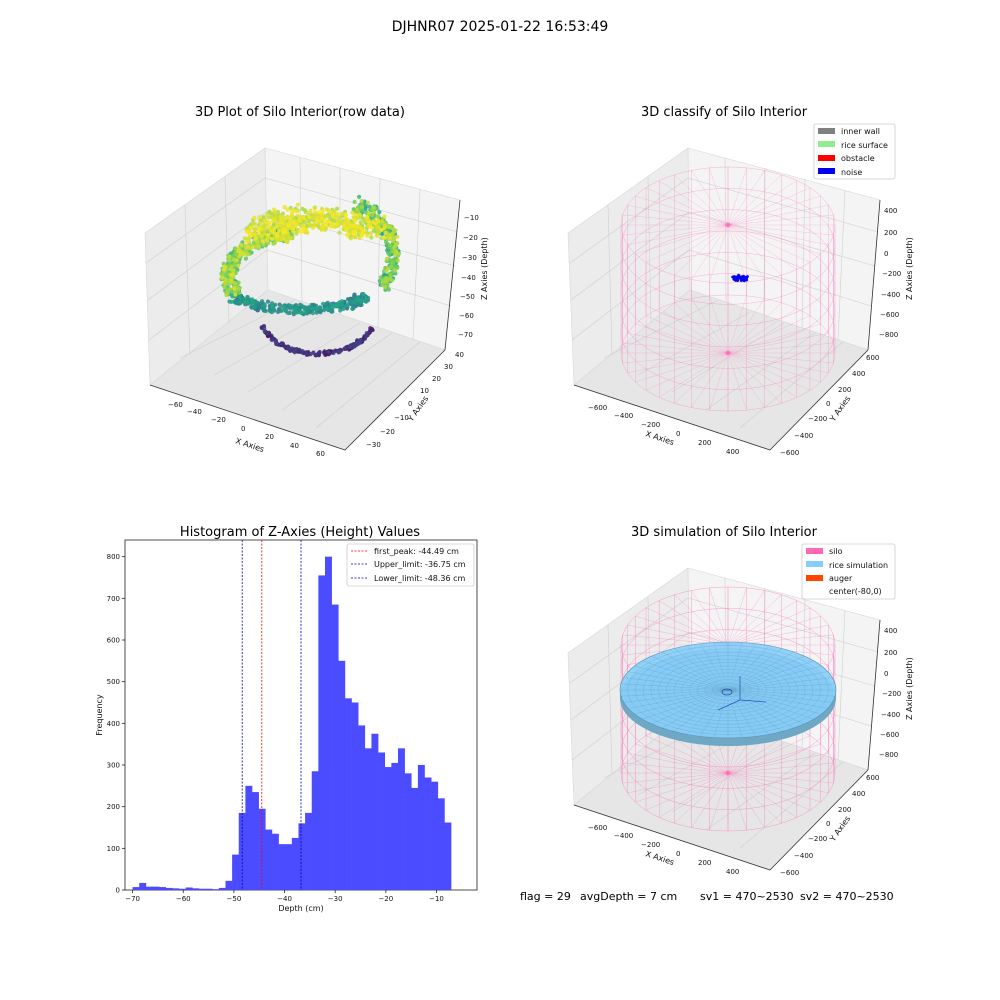 The width and height of the screenshot is (1000, 1000). What do you see at coordinates (826, 144) in the screenshot?
I see `legend-swatch-rice-surface` at bounding box center [826, 144].